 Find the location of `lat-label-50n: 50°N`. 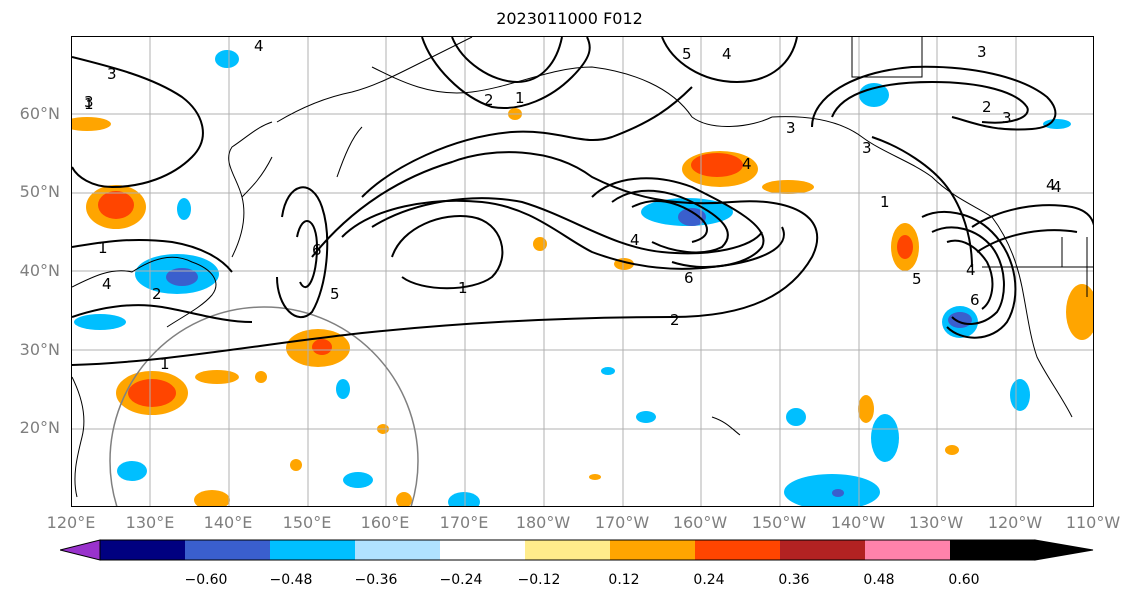

lat-label-50n: 50°N is located at coordinates (39, 191).